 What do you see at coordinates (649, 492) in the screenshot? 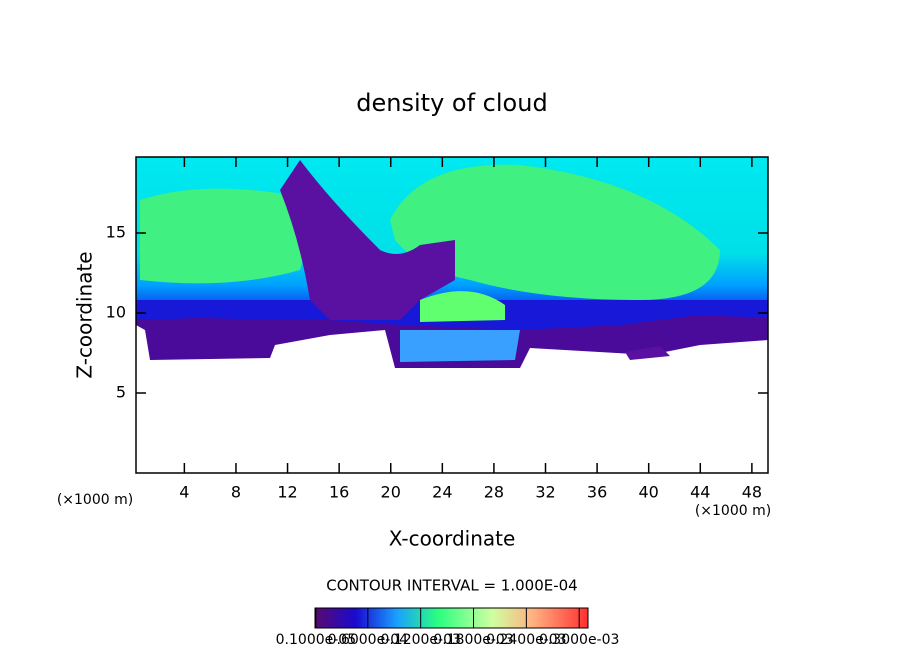
I see `x-tick-label: 40` at bounding box center [649, 492].